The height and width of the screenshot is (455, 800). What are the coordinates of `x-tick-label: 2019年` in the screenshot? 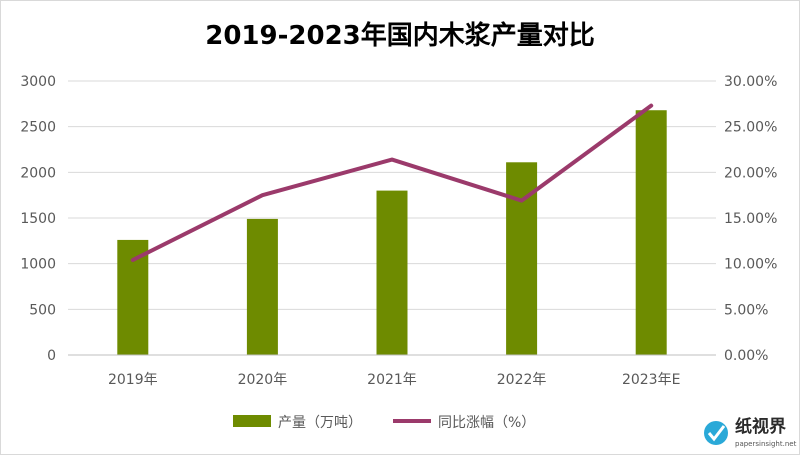 It's located at (133, 380).